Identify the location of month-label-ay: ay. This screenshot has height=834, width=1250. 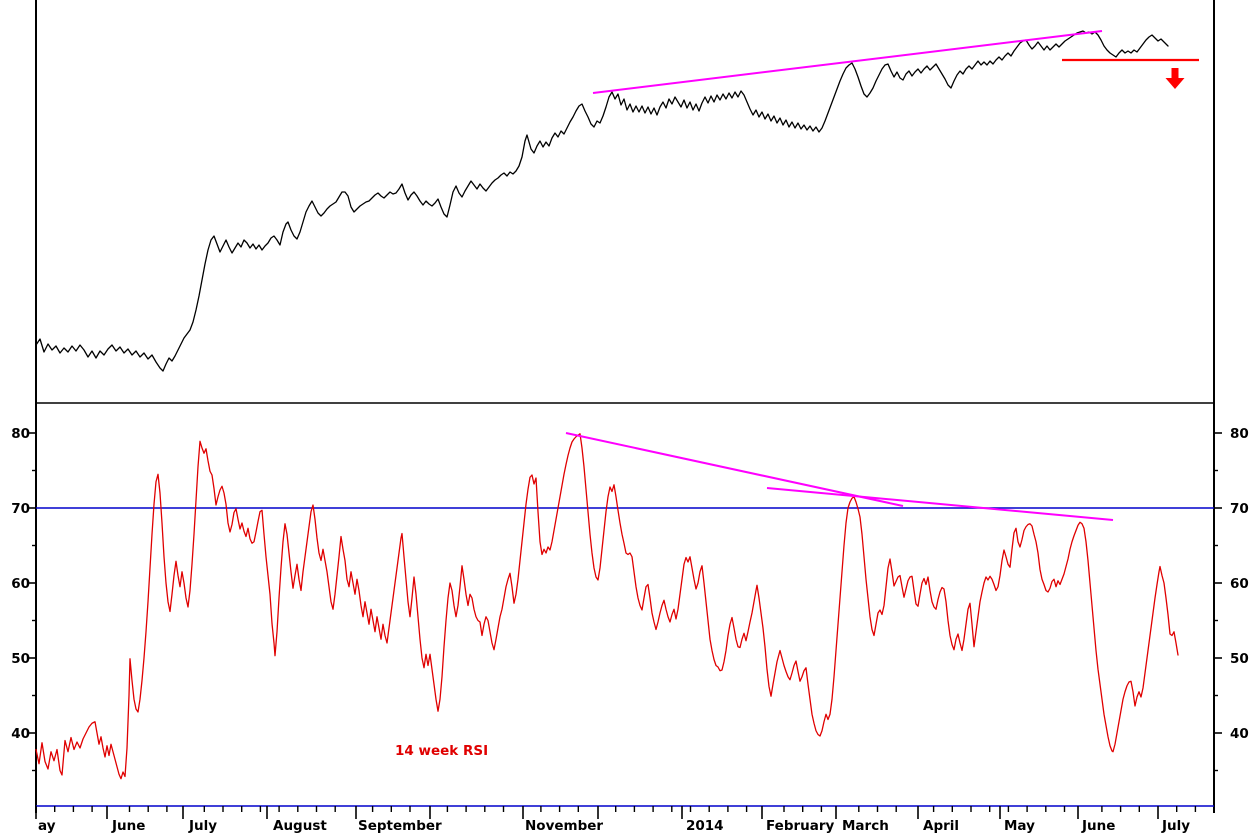
(47, 826).